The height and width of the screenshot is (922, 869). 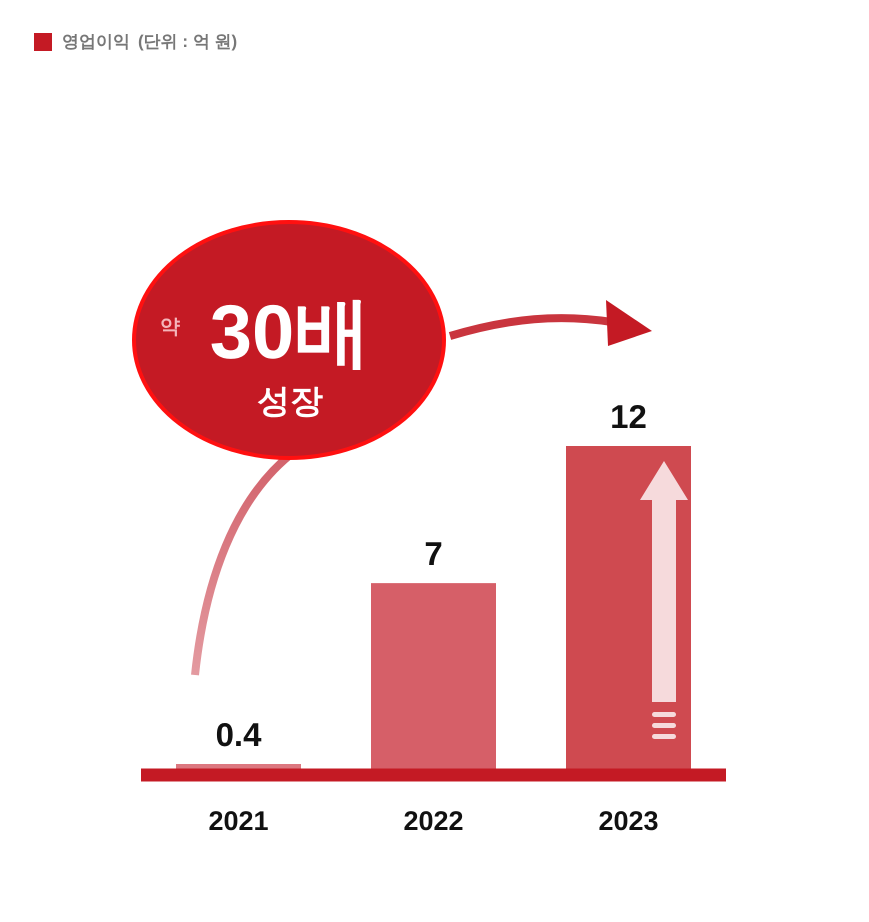 What do you see at coordinates (628, 416) in the screenshot?
I see `data-label: 12` at bounding box center [628, 416].